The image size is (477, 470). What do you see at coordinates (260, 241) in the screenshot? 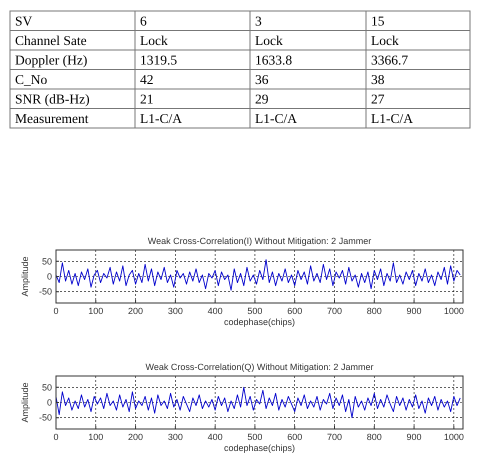
I see `chart-title: Weak Cross-Correlation(I) Without Mitigation: 2 Jammer` at bounding box center [260, 241].